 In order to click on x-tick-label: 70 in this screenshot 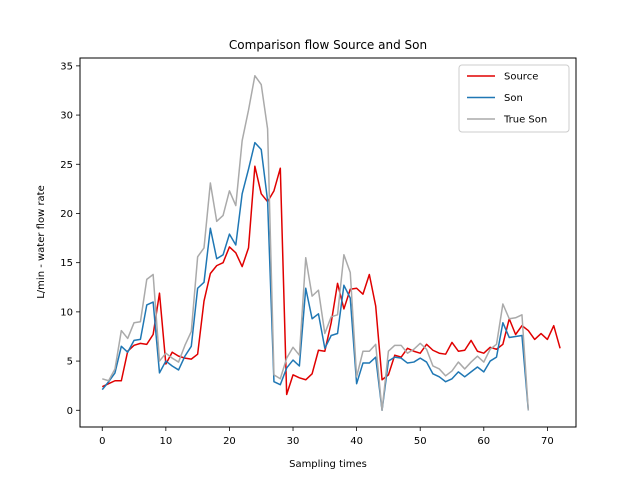, I will do `click(547, 441)`.